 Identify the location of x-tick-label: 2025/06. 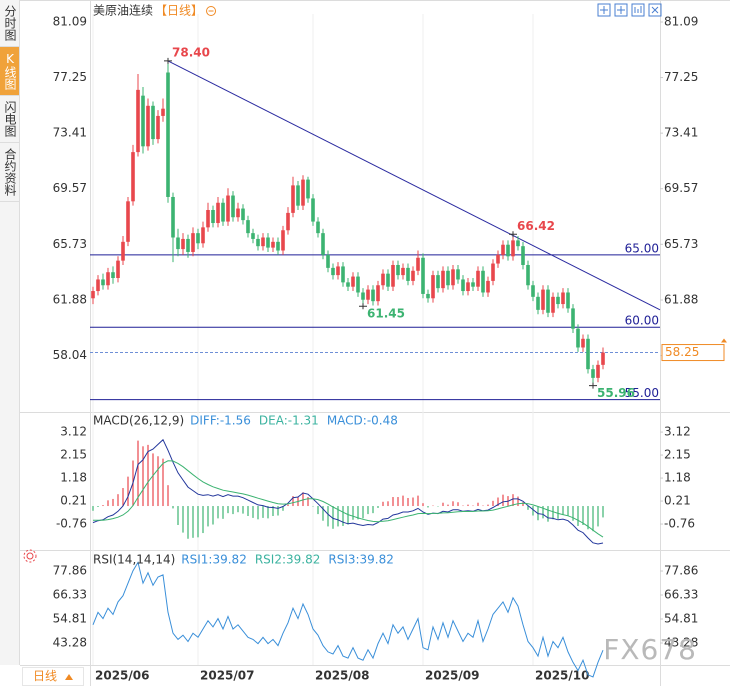
(122, 676).